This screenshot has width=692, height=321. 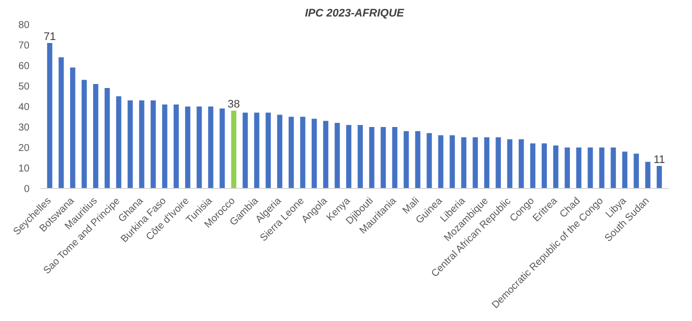 What do you see at coordinates (27, 189) in the screenshot?
I see `y-tick-label: 0` at bounding box center [27, 189].